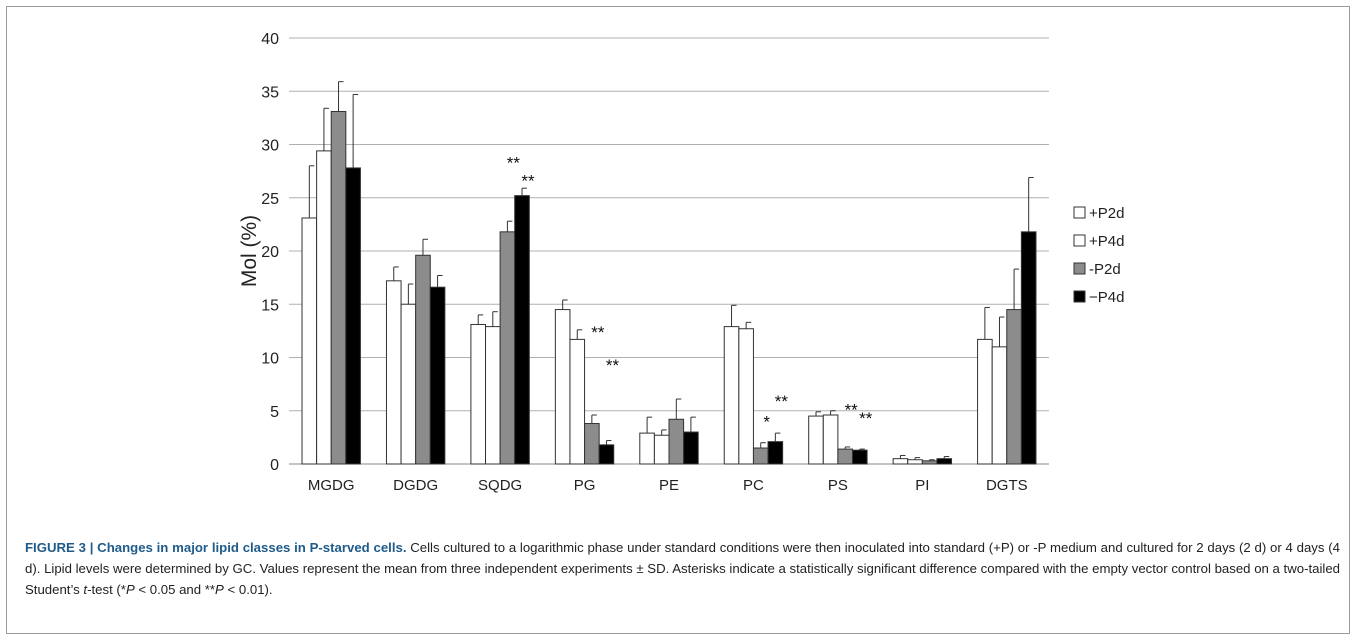  Describe the element at coordinates (270, 146) in the screenshot. I see `y-tick-label: 30` at that location.